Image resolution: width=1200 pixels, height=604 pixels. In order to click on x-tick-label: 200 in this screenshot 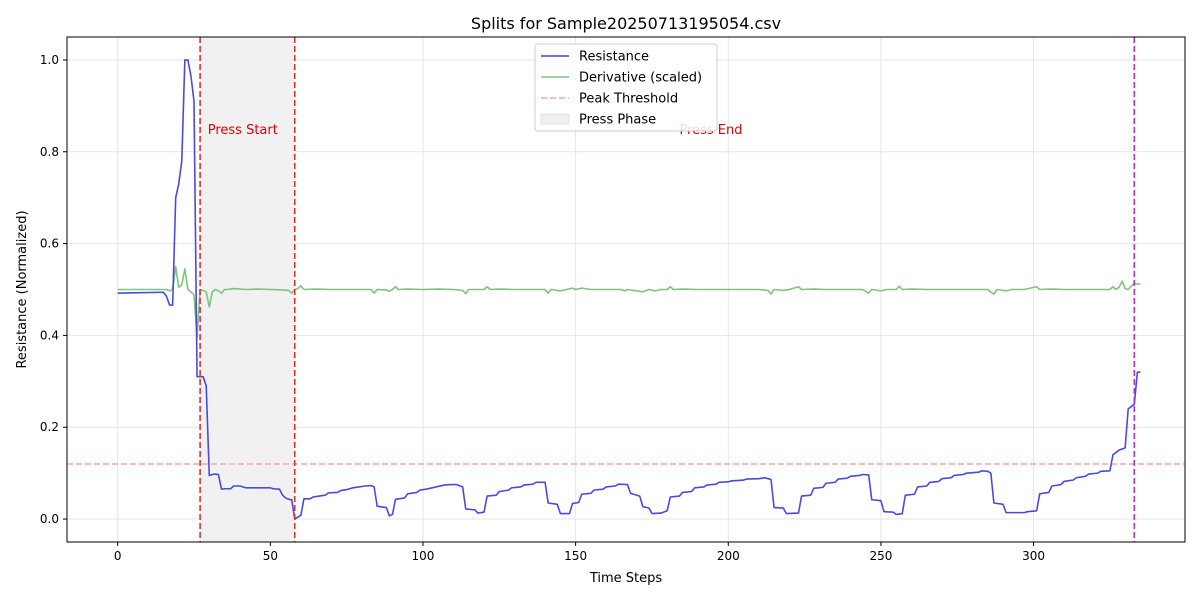, I will do `click(728, 556)`.